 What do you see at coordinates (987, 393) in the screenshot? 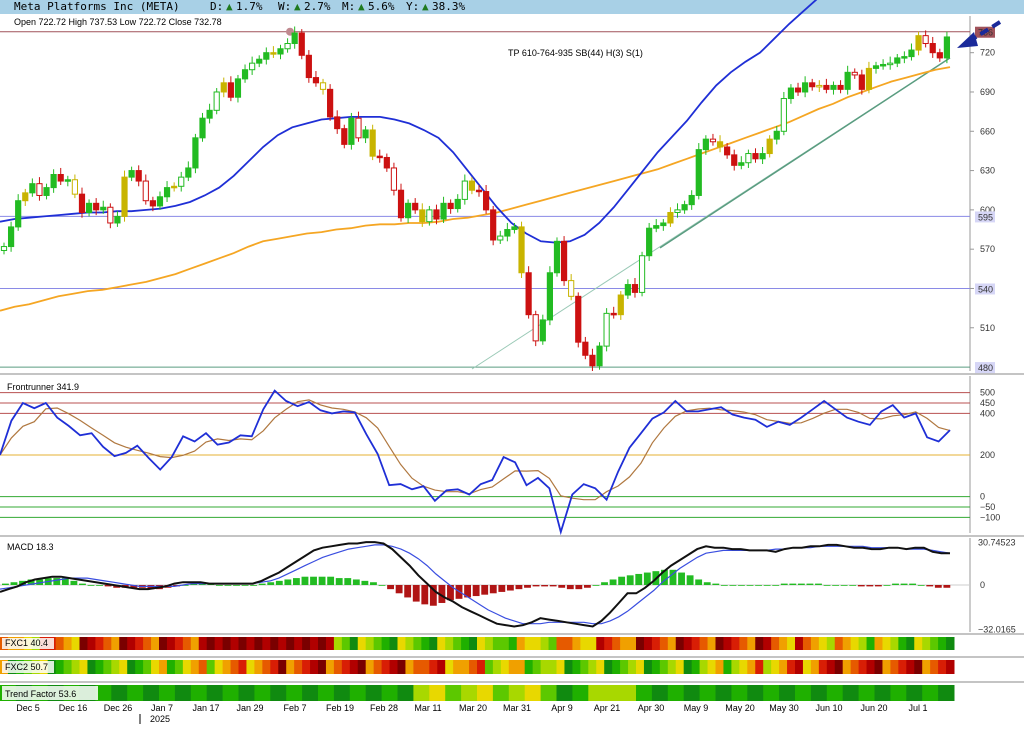
I see `frontrunner-tick-label: 500` at bounding box center [987, 393].